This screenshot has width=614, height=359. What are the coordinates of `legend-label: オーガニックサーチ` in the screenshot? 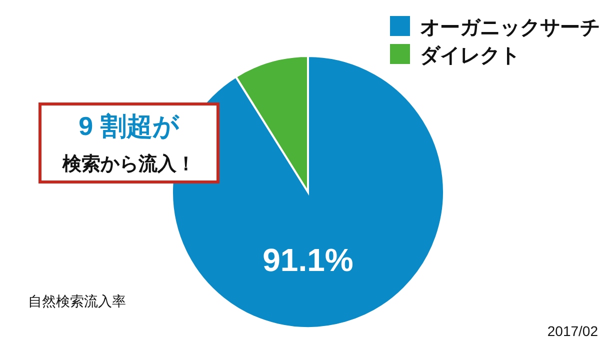 It's located at (510, 28).